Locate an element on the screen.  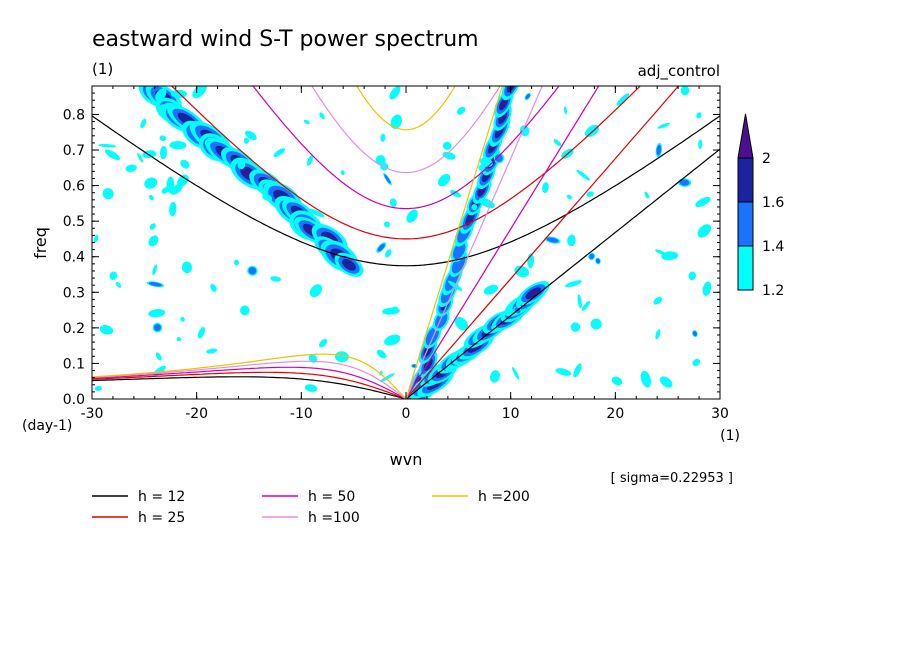
legend-label: h =100 is located at coordinates (334, 518).